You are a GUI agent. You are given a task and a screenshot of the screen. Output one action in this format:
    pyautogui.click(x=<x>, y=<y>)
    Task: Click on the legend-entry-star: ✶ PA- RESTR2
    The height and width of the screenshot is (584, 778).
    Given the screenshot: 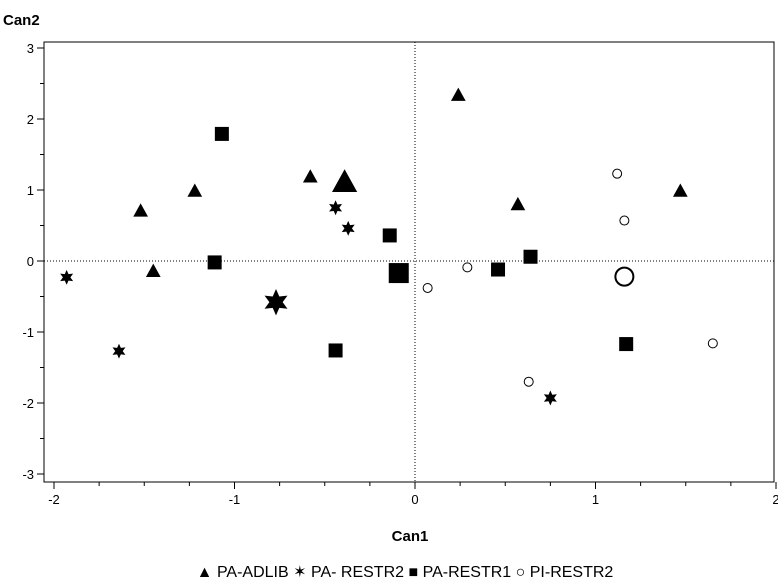 What is the action you would take?
    pyautogui.click(x=346, y=572)
    